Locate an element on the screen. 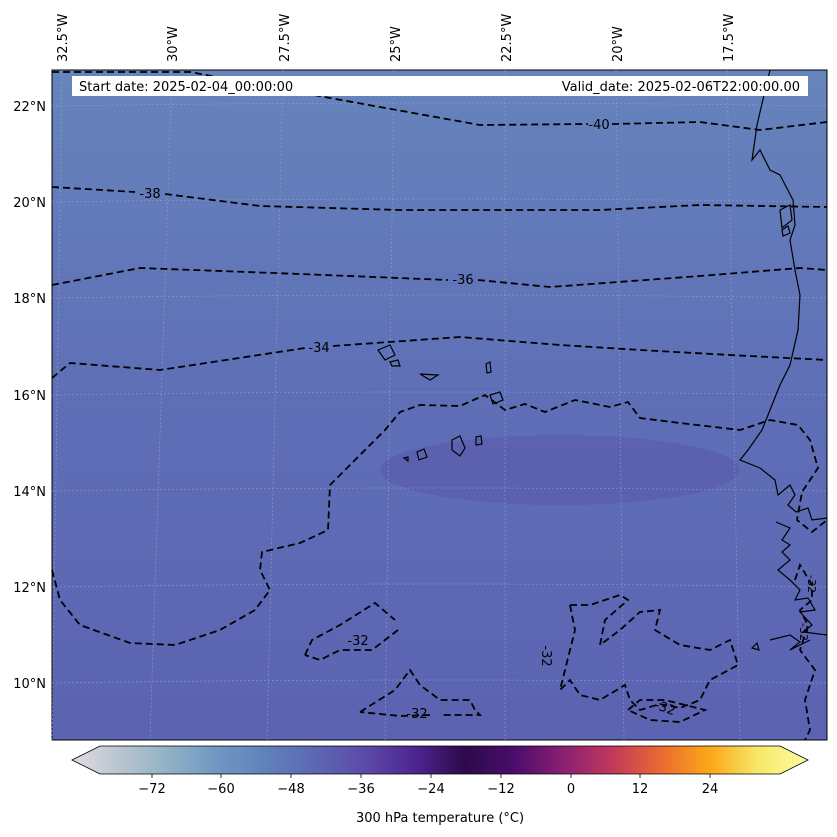 The width and height of the screenshot is (837, 837). colorbar-tick-label: −24 is located at coordinates (430, 789).